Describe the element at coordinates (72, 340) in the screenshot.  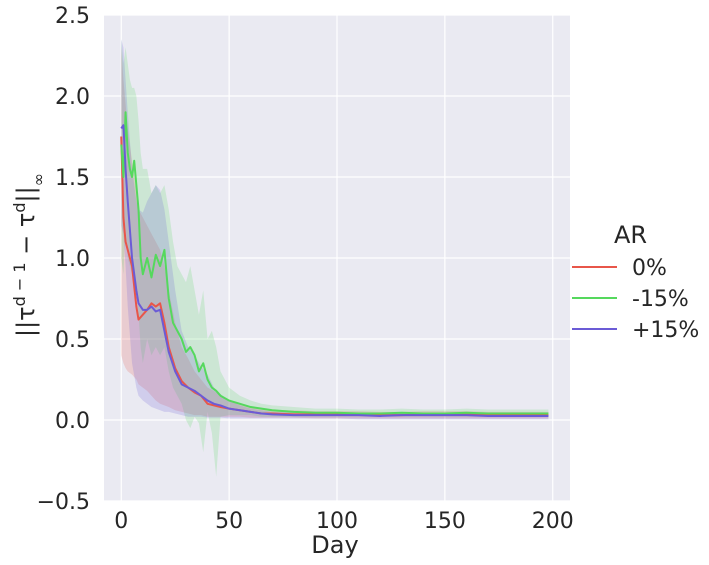
I see `y-tick-label: 0.5` at that location.